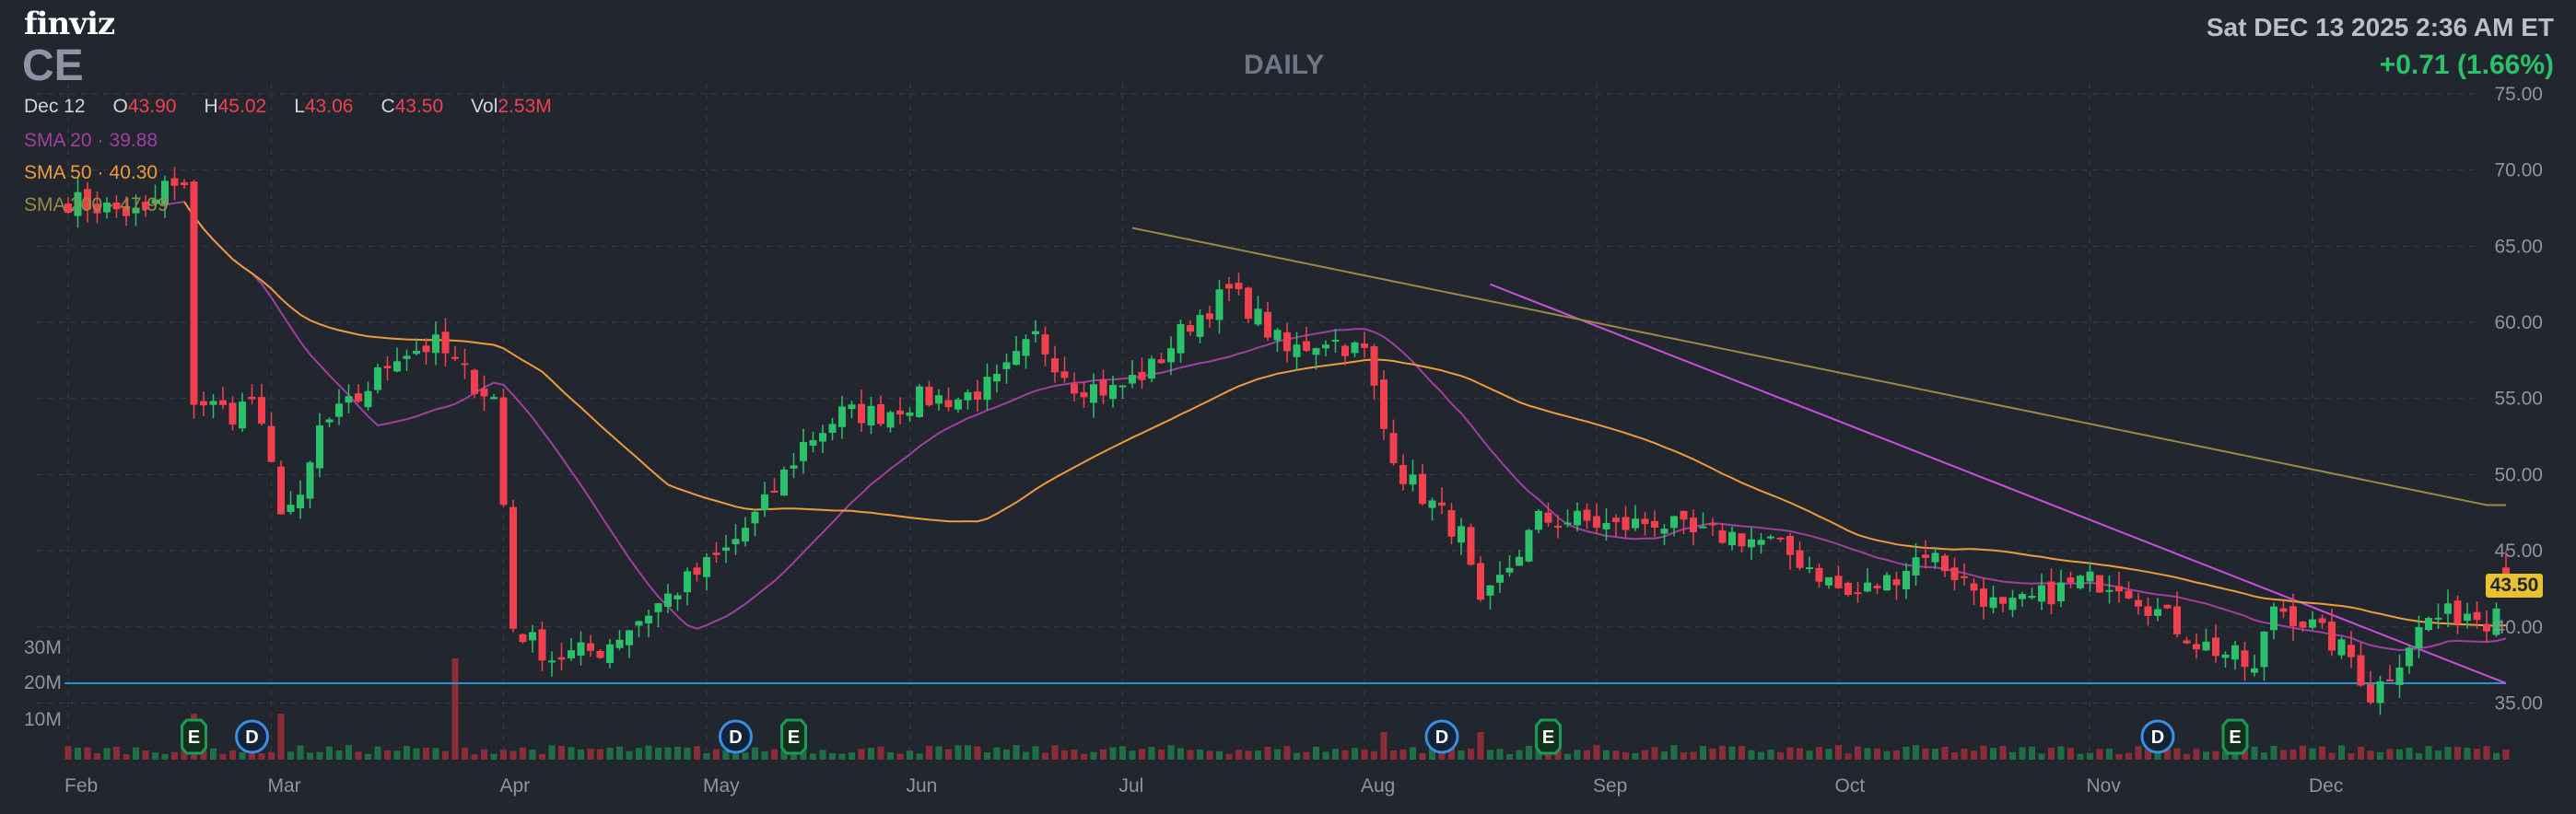 The width and height of the screenshot is (2576, 814). Describe the element at coordinates (1284, 65) in the screenshot. I see `timeframe-label: DAILY` at that location.